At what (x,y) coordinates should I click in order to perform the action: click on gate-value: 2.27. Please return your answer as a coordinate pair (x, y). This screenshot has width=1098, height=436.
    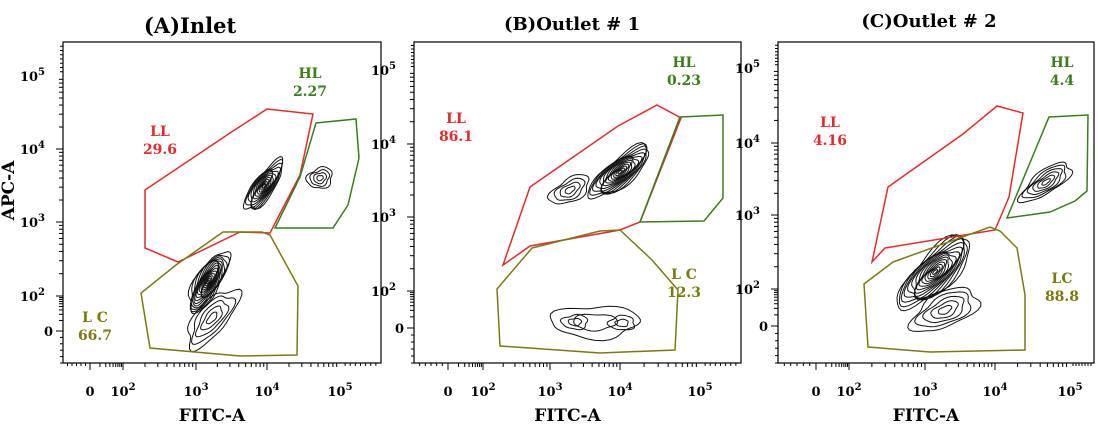
    Looking at the image, I should click on (310, 92).